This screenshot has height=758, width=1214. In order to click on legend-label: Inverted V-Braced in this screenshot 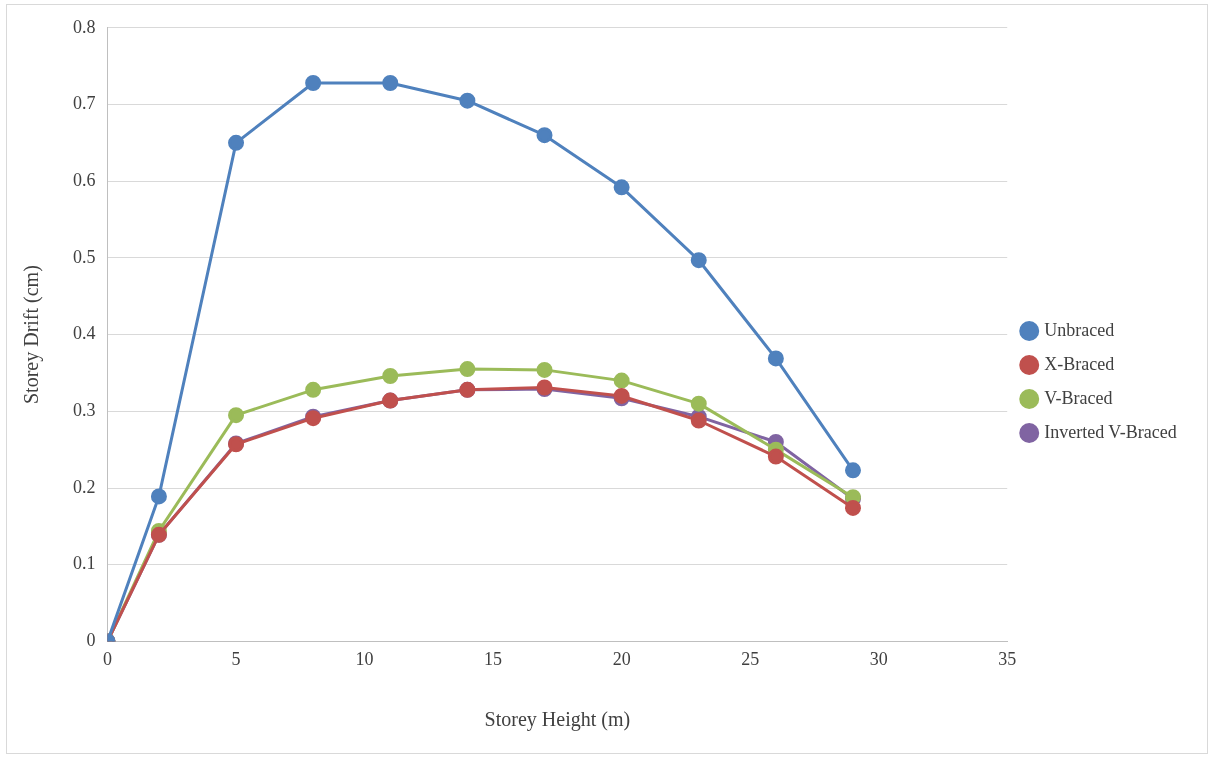, I will do `click(1110, 431)`.